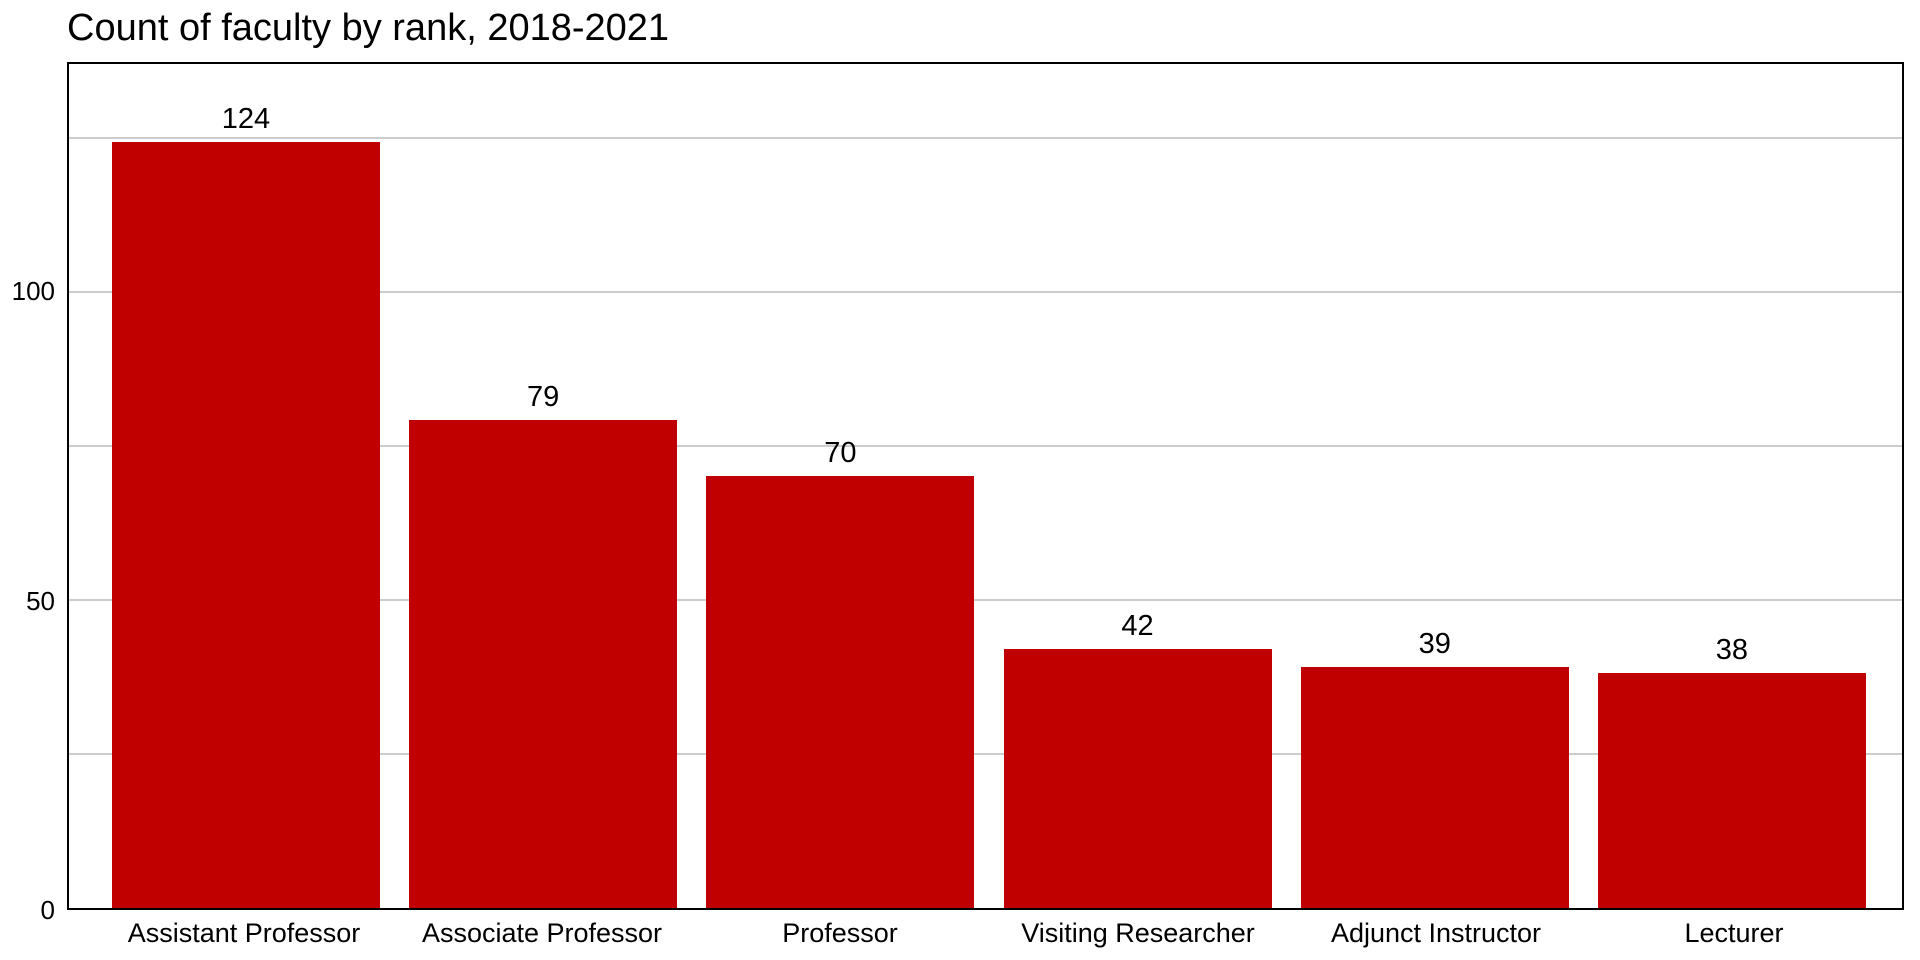 Image resolution: width=1920 pixels, height=960 pixels. What do you see at coordinates (840, 452) in the screenshot?
I see `bar-value-label: 70` at bounding box center [840, 452].